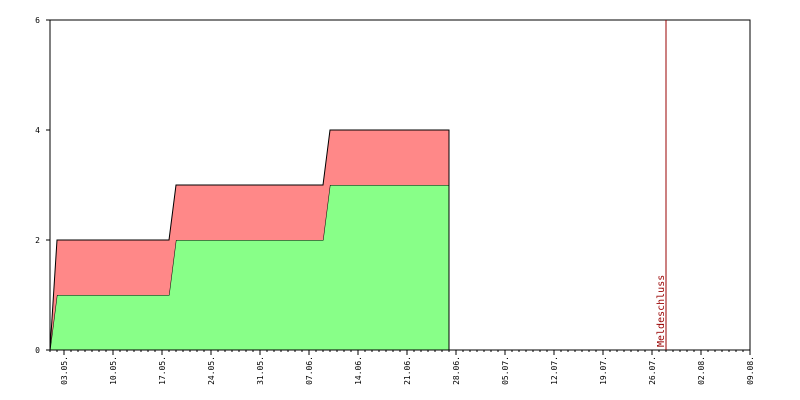 Image resolution: width=800 pixels, height=400 pixels. I want to click on x-tick-label: 24.05., so click(211, 370).